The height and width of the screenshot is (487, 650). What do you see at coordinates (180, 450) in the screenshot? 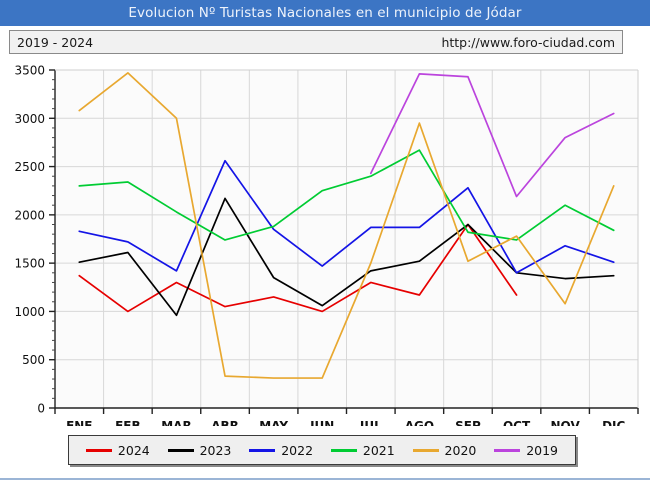
I see `legend-swatch-2023` at bounding box center [180, 450].